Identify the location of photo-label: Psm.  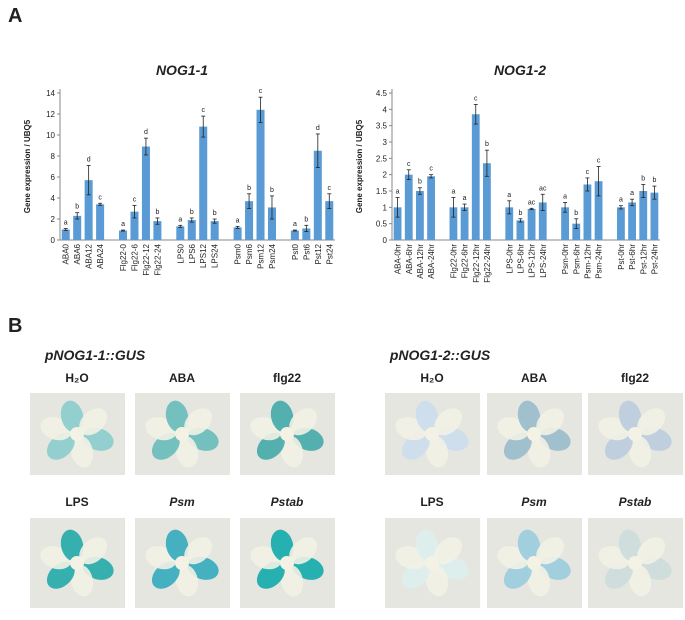
(182, 502).